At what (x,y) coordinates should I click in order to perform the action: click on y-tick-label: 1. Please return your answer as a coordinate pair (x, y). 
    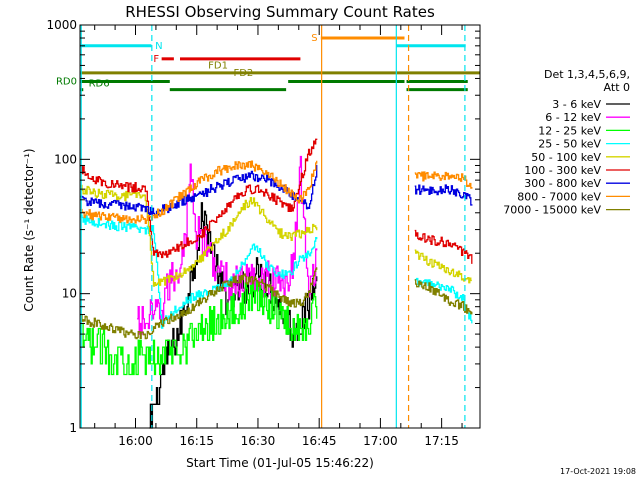
    Looking at the image, I should click on (73, 428).